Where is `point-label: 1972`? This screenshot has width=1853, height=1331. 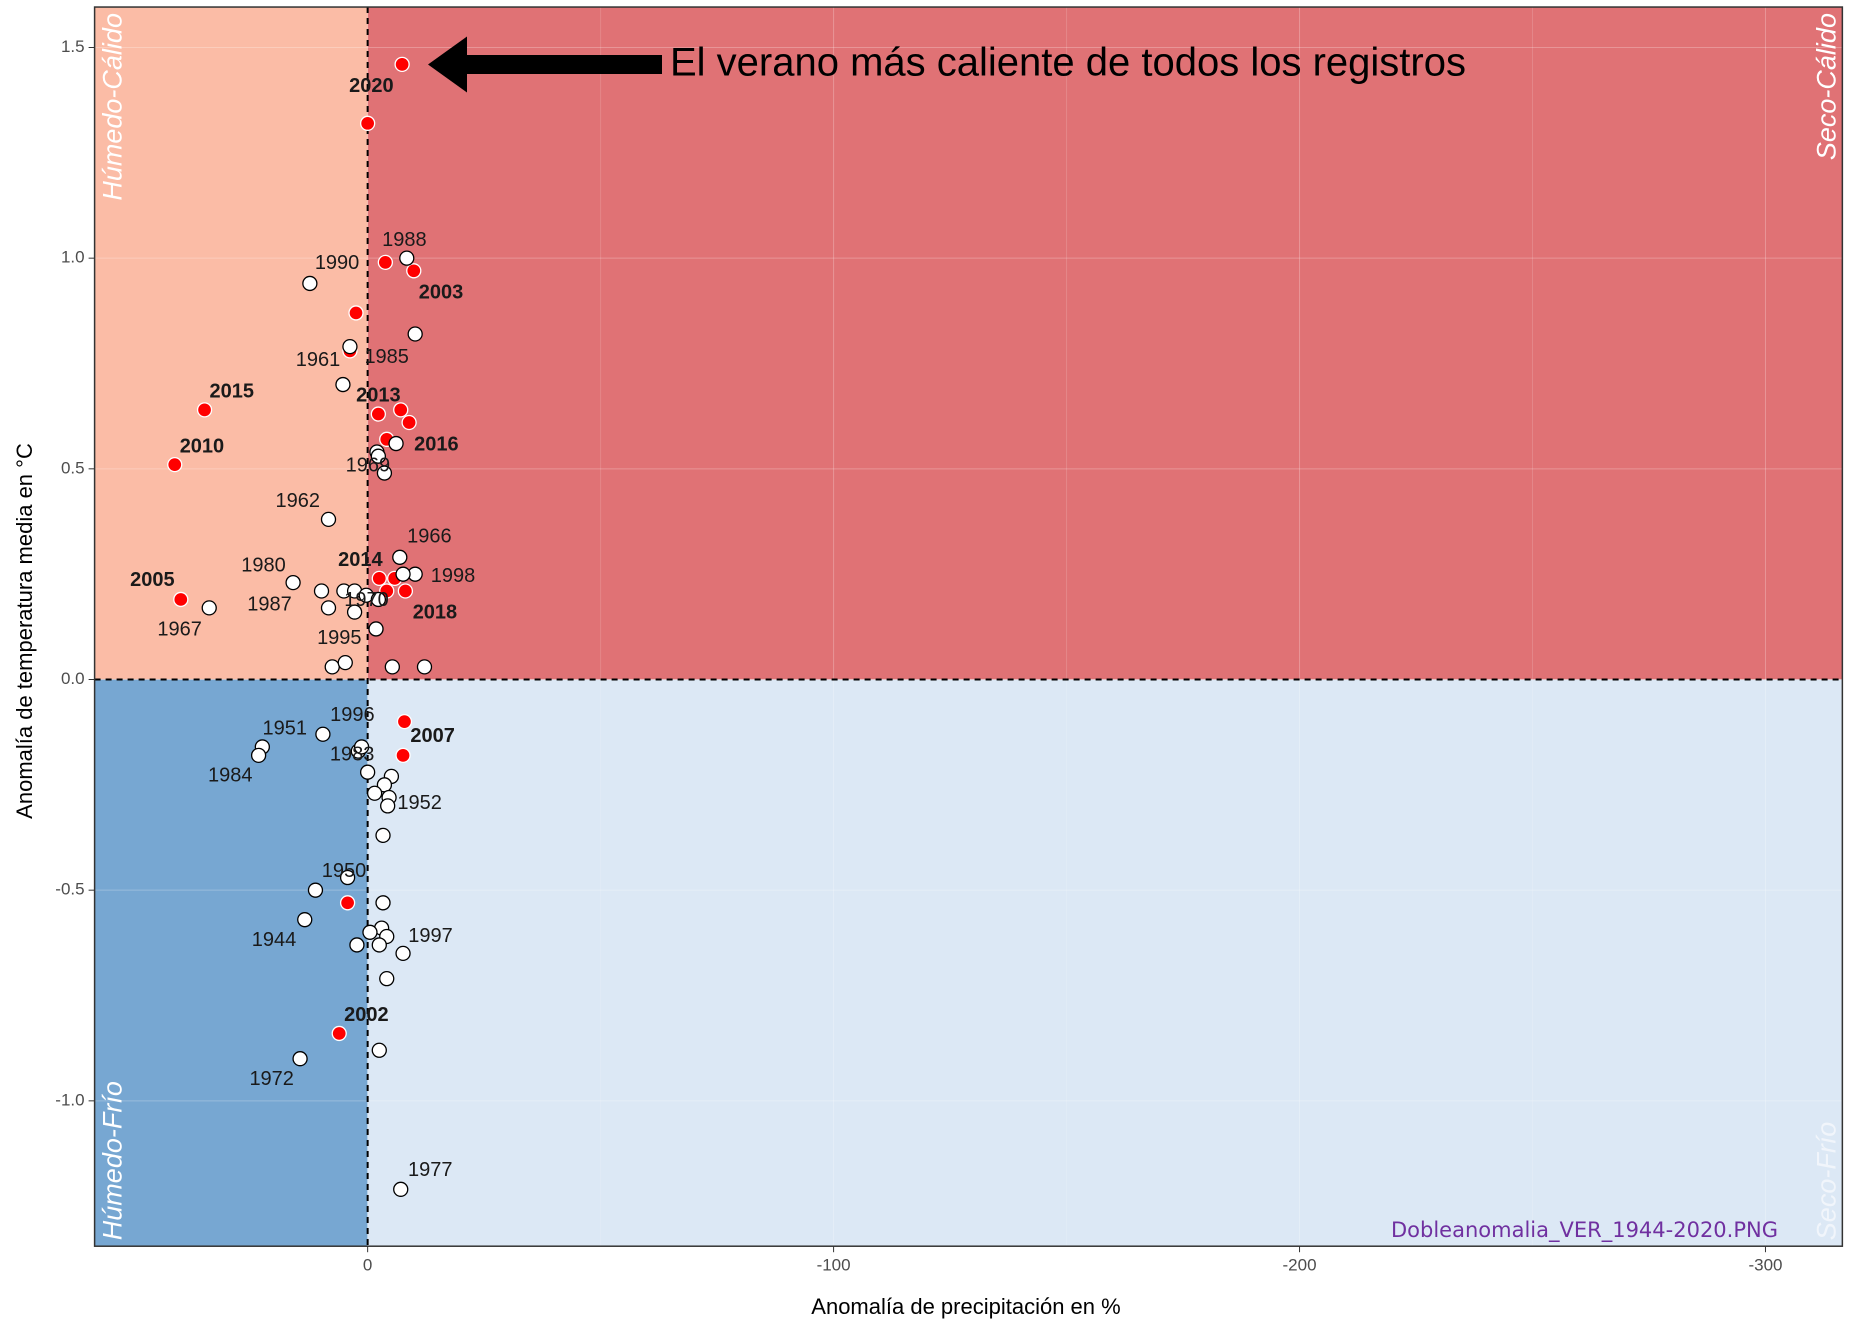 point-label: 1972 is located at coordinates (271, 1079).